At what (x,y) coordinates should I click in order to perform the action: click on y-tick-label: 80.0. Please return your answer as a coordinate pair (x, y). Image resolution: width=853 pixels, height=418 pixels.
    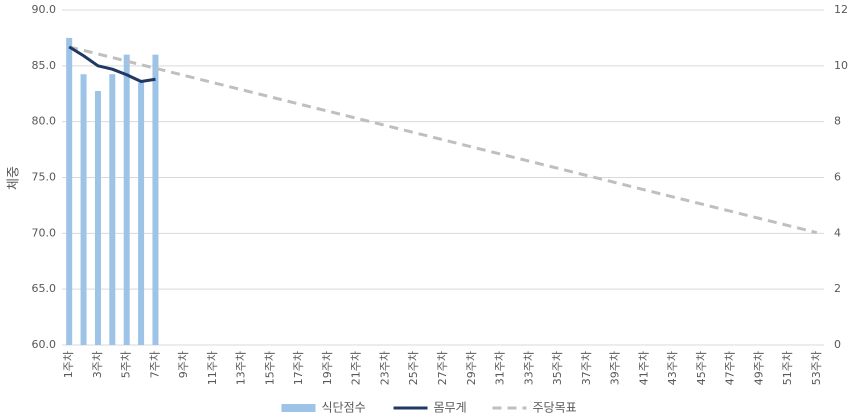
    Looking at the image, I should click on (44, 121).